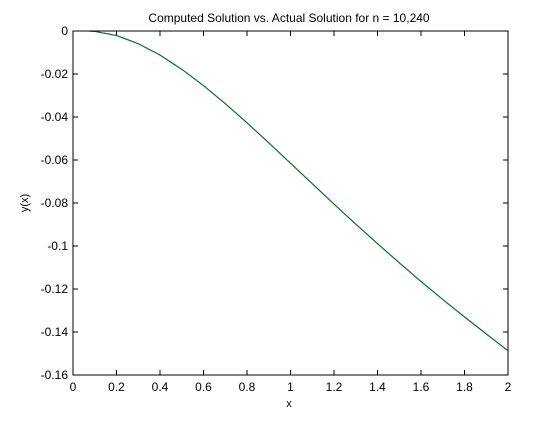  What do you see at coordinates (25, 203) in the screenshot?
I see `y-axis-label: y(x)` at bounding box center [25, 203].